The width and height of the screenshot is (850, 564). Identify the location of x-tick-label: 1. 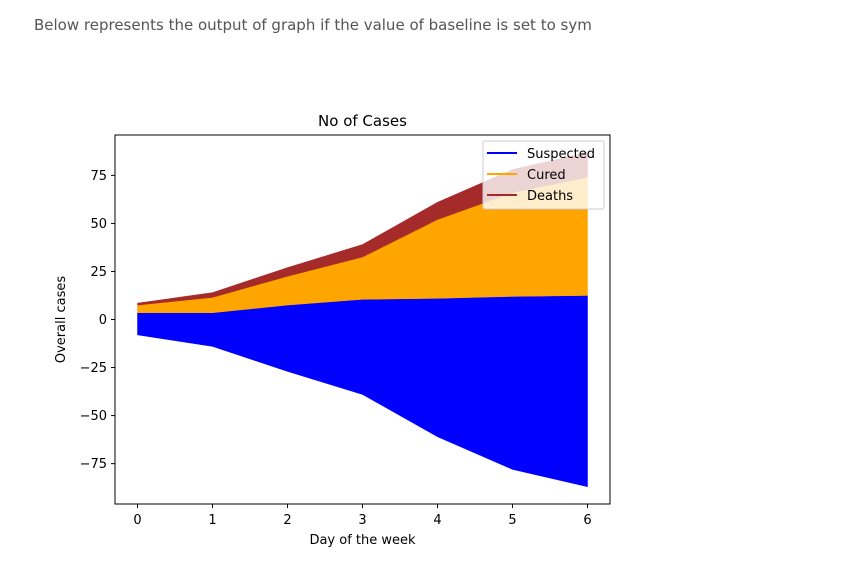
(212, 520).